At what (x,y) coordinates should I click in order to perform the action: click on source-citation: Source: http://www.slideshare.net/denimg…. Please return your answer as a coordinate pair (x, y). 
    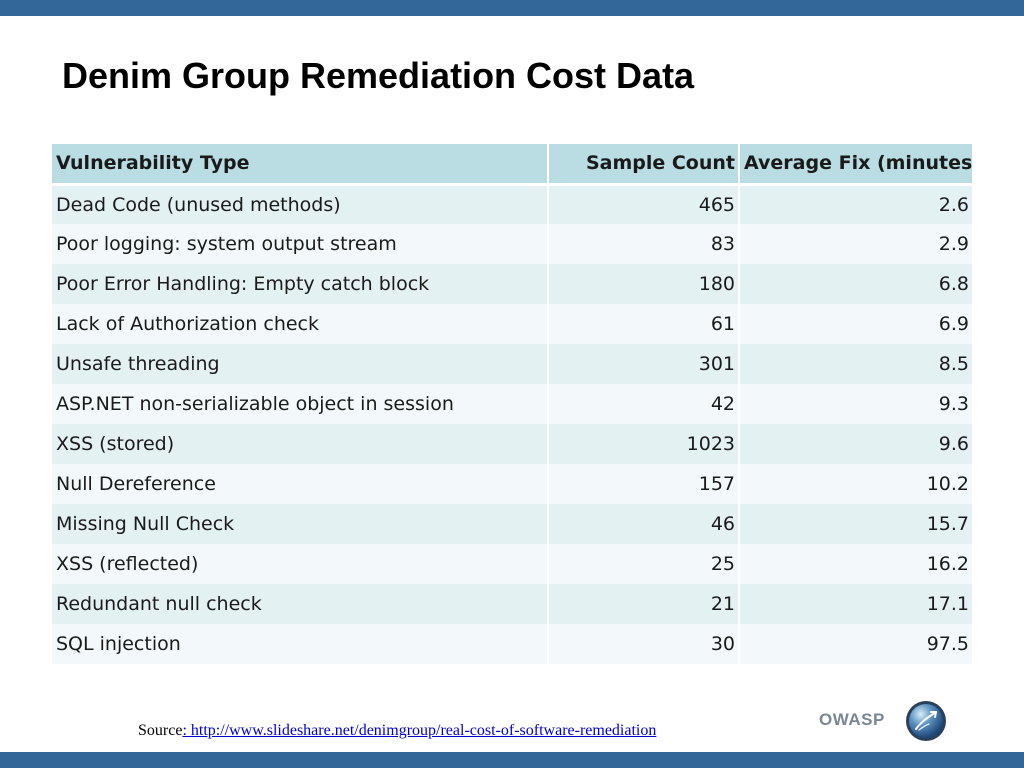
    Looking at the image, I should click on (397, 731).